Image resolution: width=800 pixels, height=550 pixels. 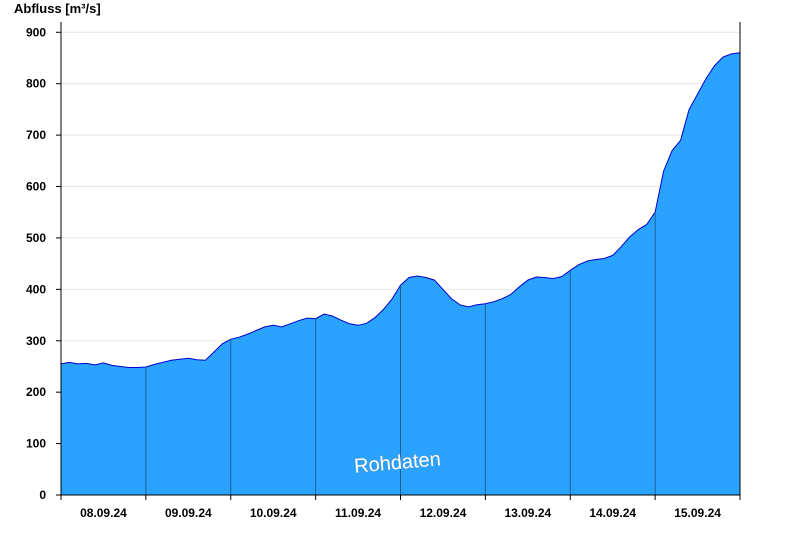 I want to click on x-tick-label: 12.09.24, so click(x=443, y=513).